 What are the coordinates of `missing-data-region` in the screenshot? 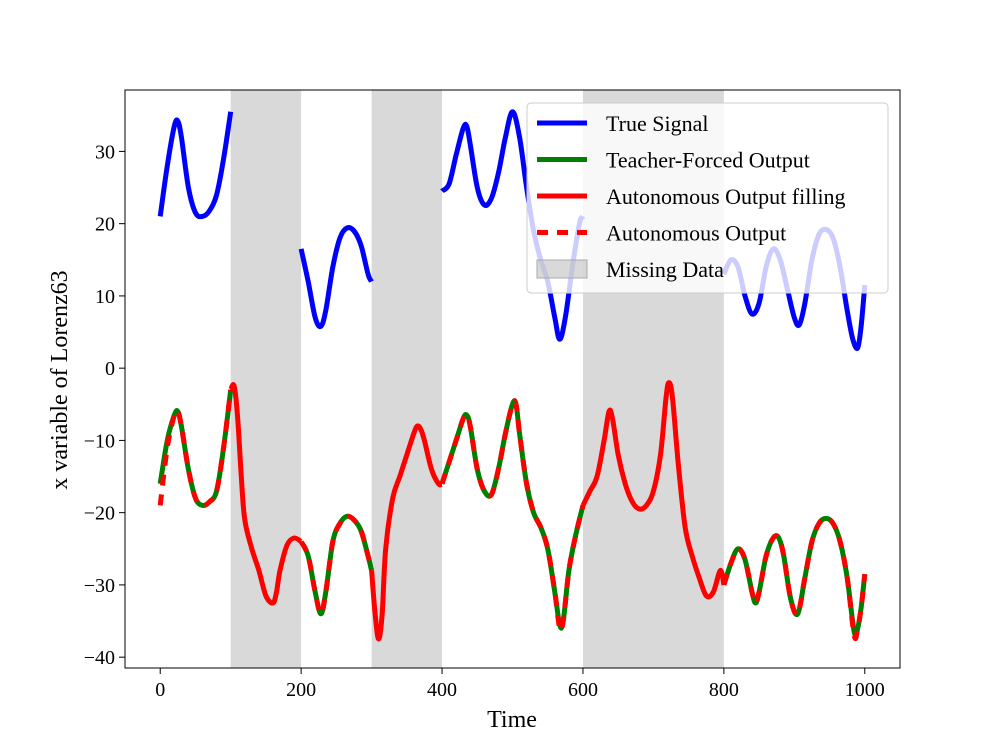 It's located at (266, 379).